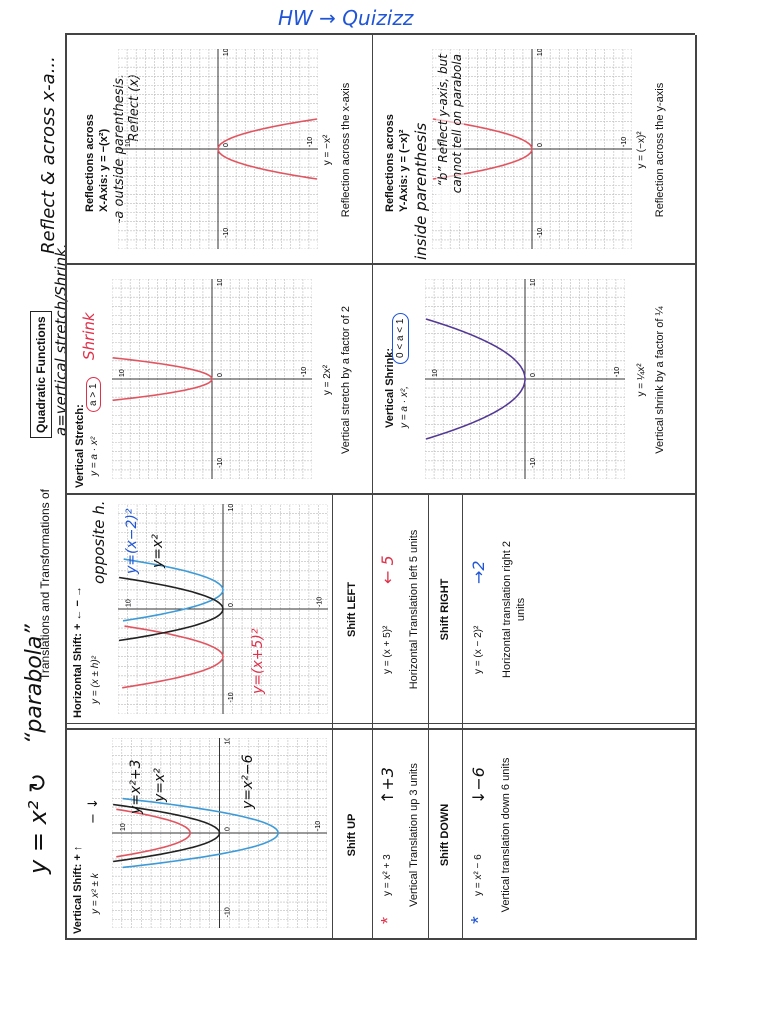 The width and height of the screenshot is (768, 1024). What do you see at coordinates (61, 339) in the screenshot?
I see `handwritten-note: a=vertical stretch/Shrink.` at bounding box center [61, 339].